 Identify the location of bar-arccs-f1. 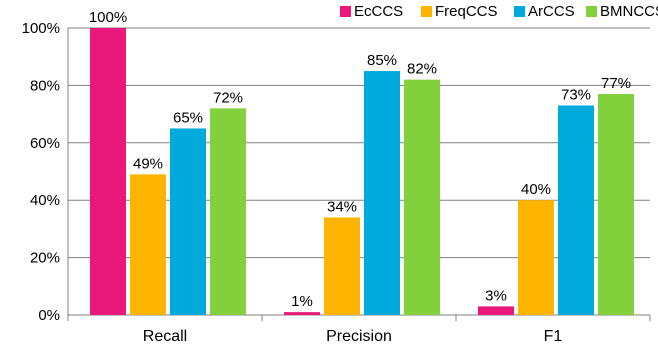
(576, 210).